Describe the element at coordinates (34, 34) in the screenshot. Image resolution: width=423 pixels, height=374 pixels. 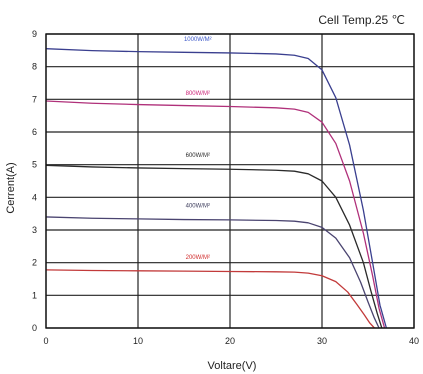
I see `y-tick-label-9: 9` at that location.